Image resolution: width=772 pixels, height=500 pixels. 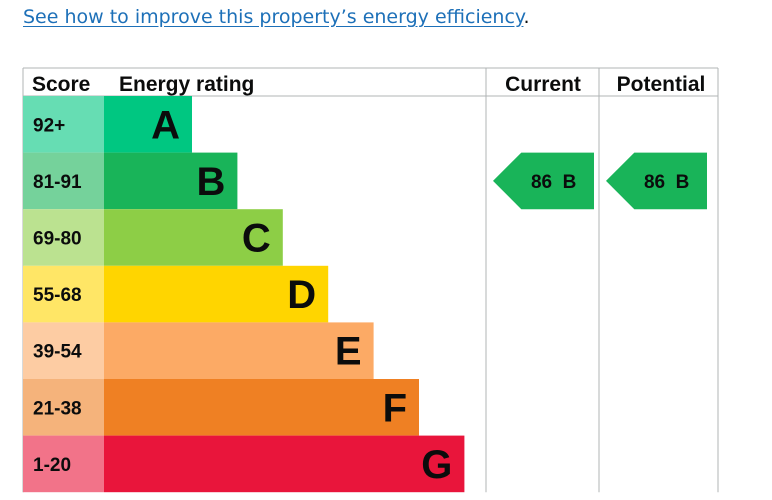 What do you see at coordinates (171, 181) in the screenshot?
I see `band-b-bar` at bounding box center [171, 181].